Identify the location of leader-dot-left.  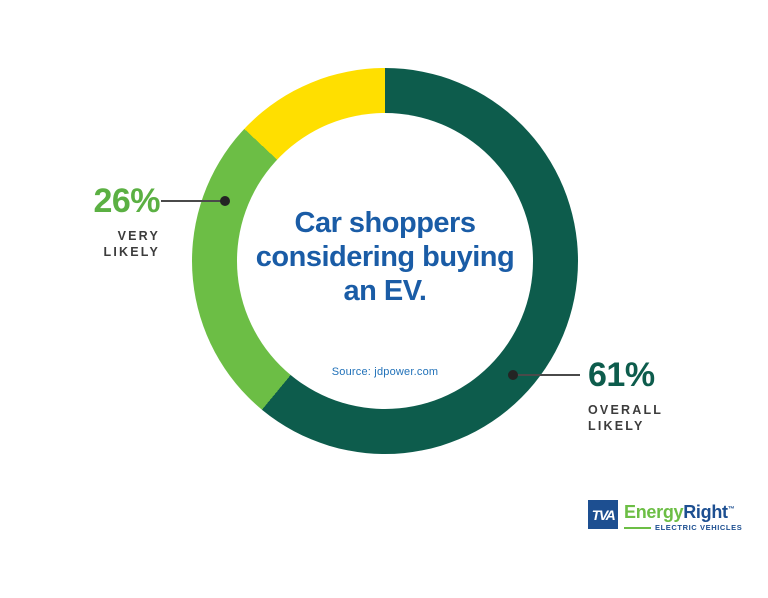
(225, 201).